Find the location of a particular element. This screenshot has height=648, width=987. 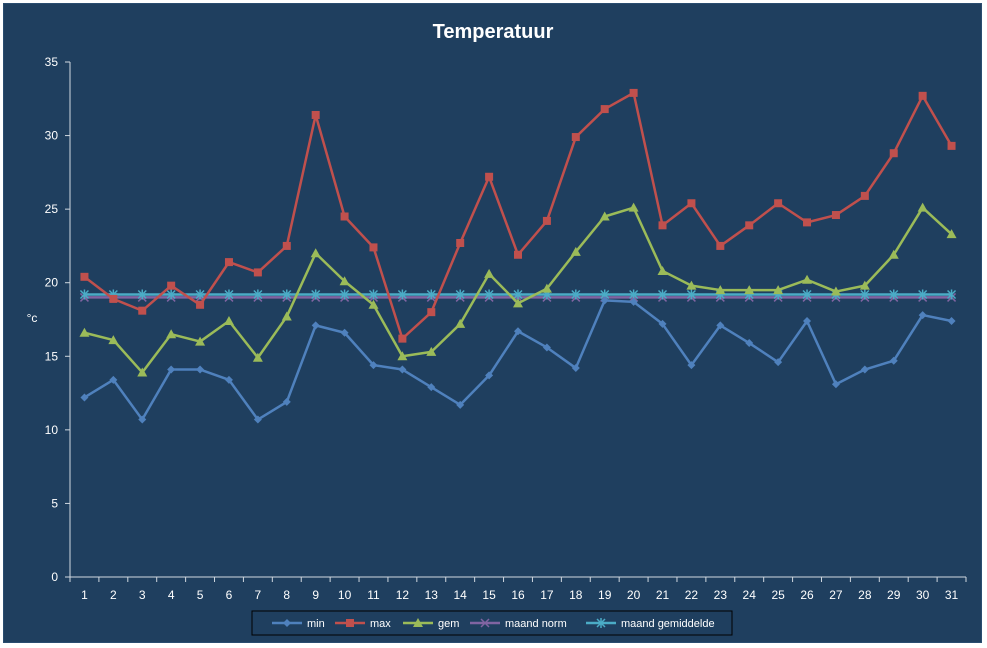

x-tick-label: 27 is located at coordinates (836, 595).